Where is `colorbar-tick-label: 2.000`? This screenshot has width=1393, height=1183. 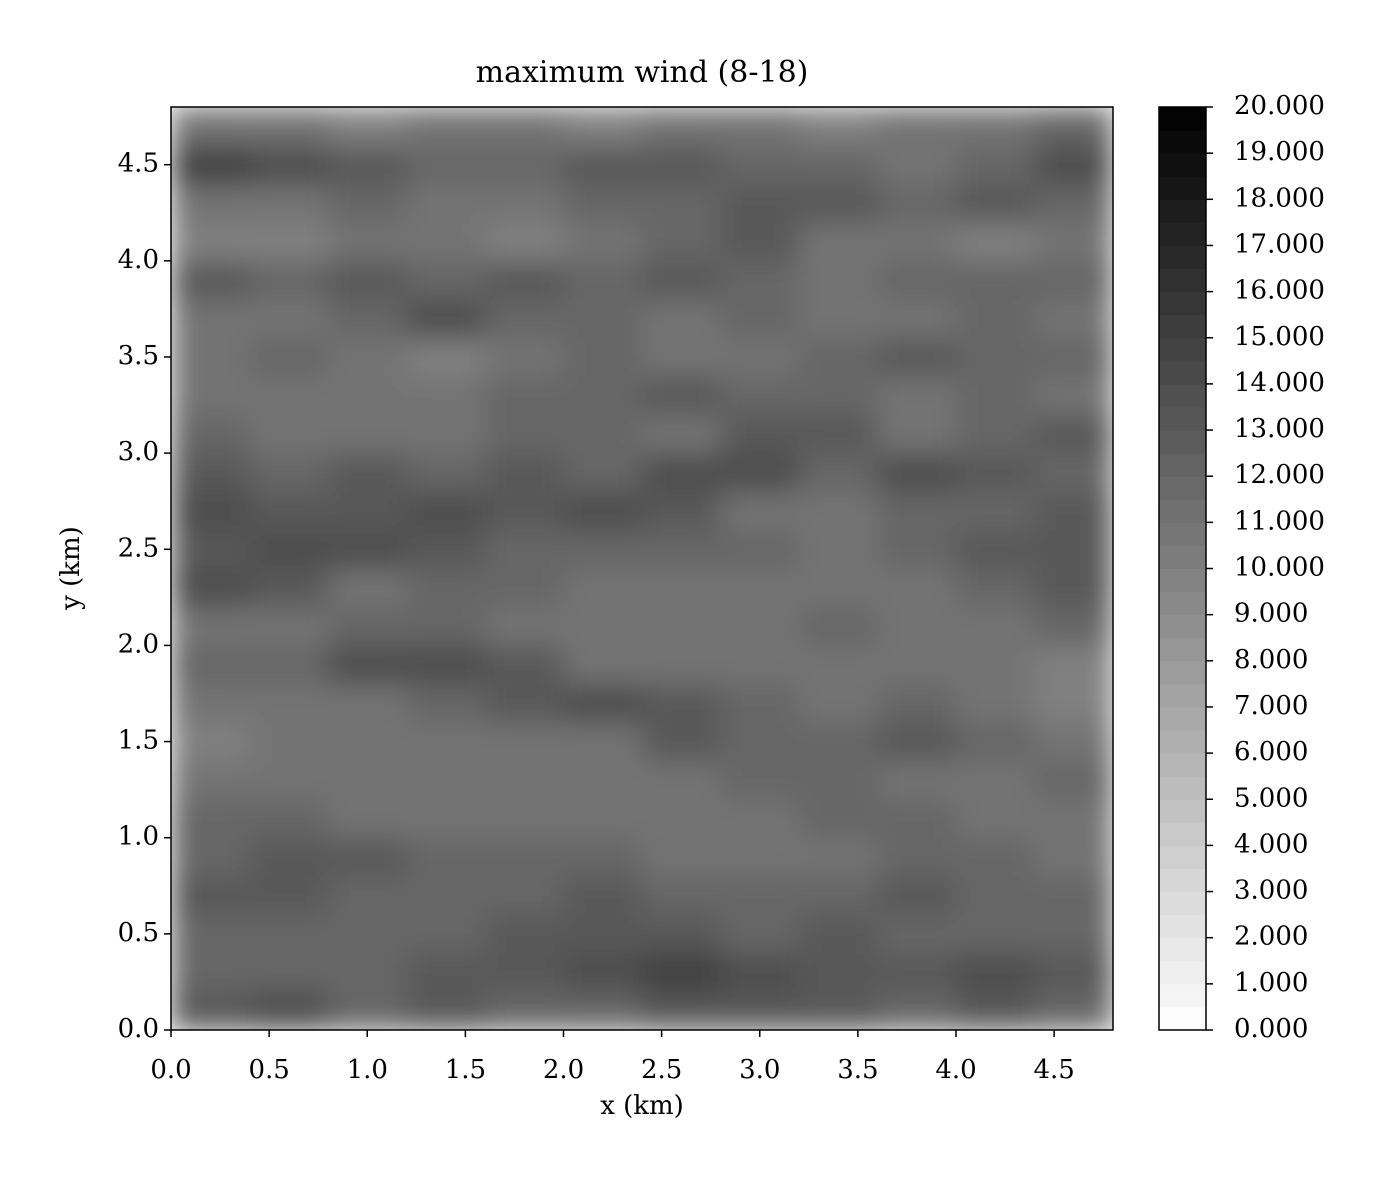
colorbar-tick-label: 2.000 is located at coordinates (1271, 937).